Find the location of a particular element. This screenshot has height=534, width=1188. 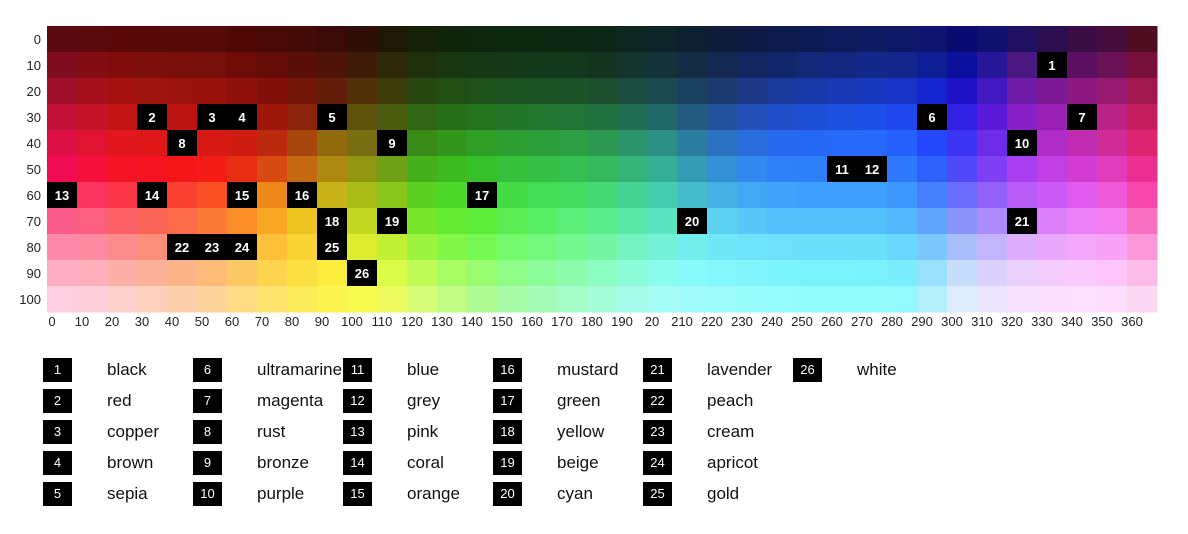

marker-label: 25 is located at coordinates (332, 247).